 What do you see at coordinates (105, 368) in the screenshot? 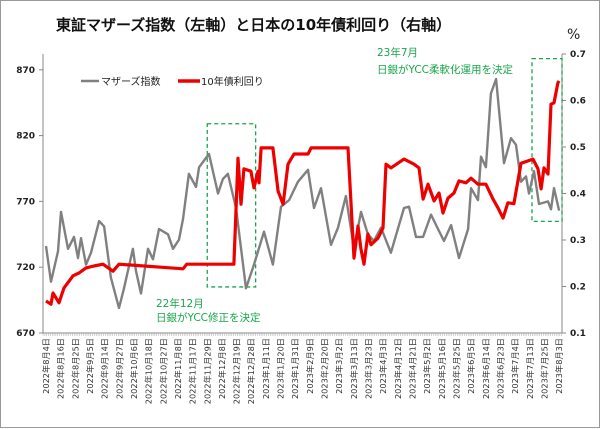
I see `x-tick-label: 2022年9月14日` at bounding box center [105, 368].